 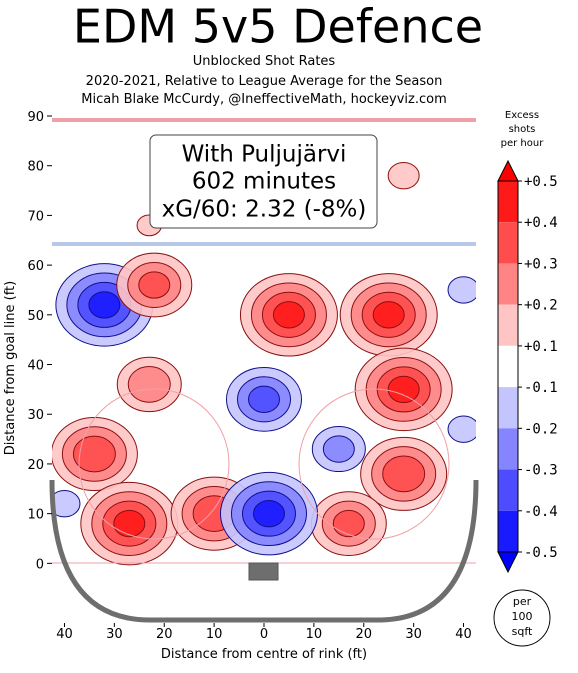 What do you see at coordinates (35, 266) in the screenshot?
I see `y-tick-label: 60` at bounding box center [35, 266].